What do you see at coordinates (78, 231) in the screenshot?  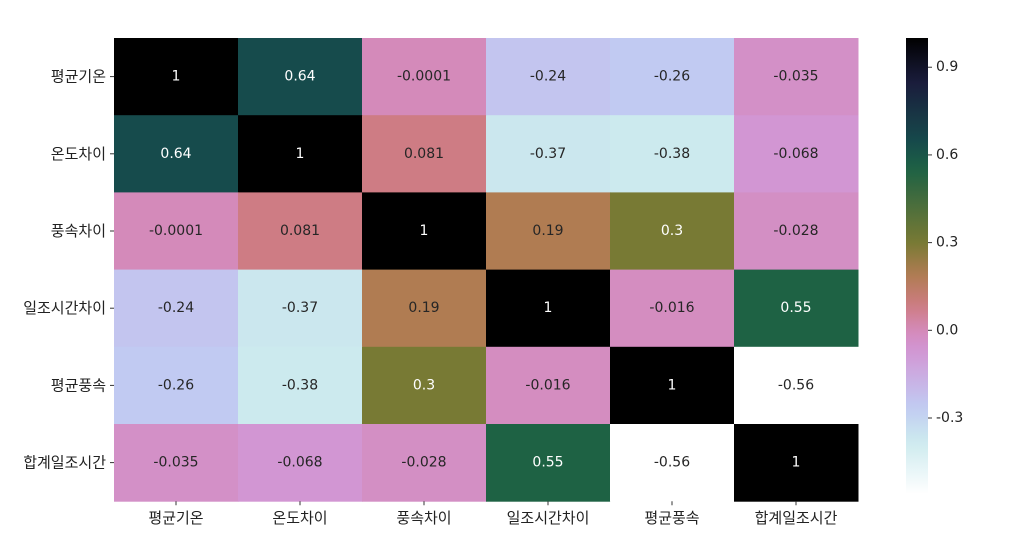 I see `y-tick-label: 풍속차이` at bounding box center [78, 231].